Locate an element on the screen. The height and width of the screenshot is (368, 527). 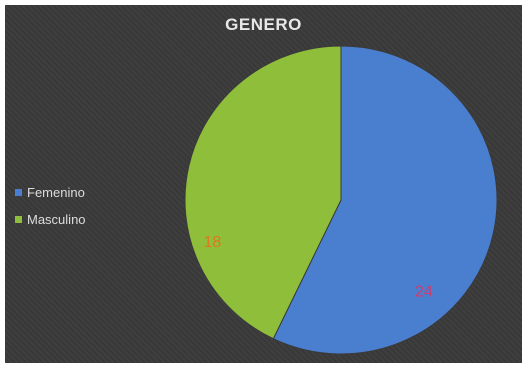
legend-item-femenino: Femenino is located at coordinates (50, 192).